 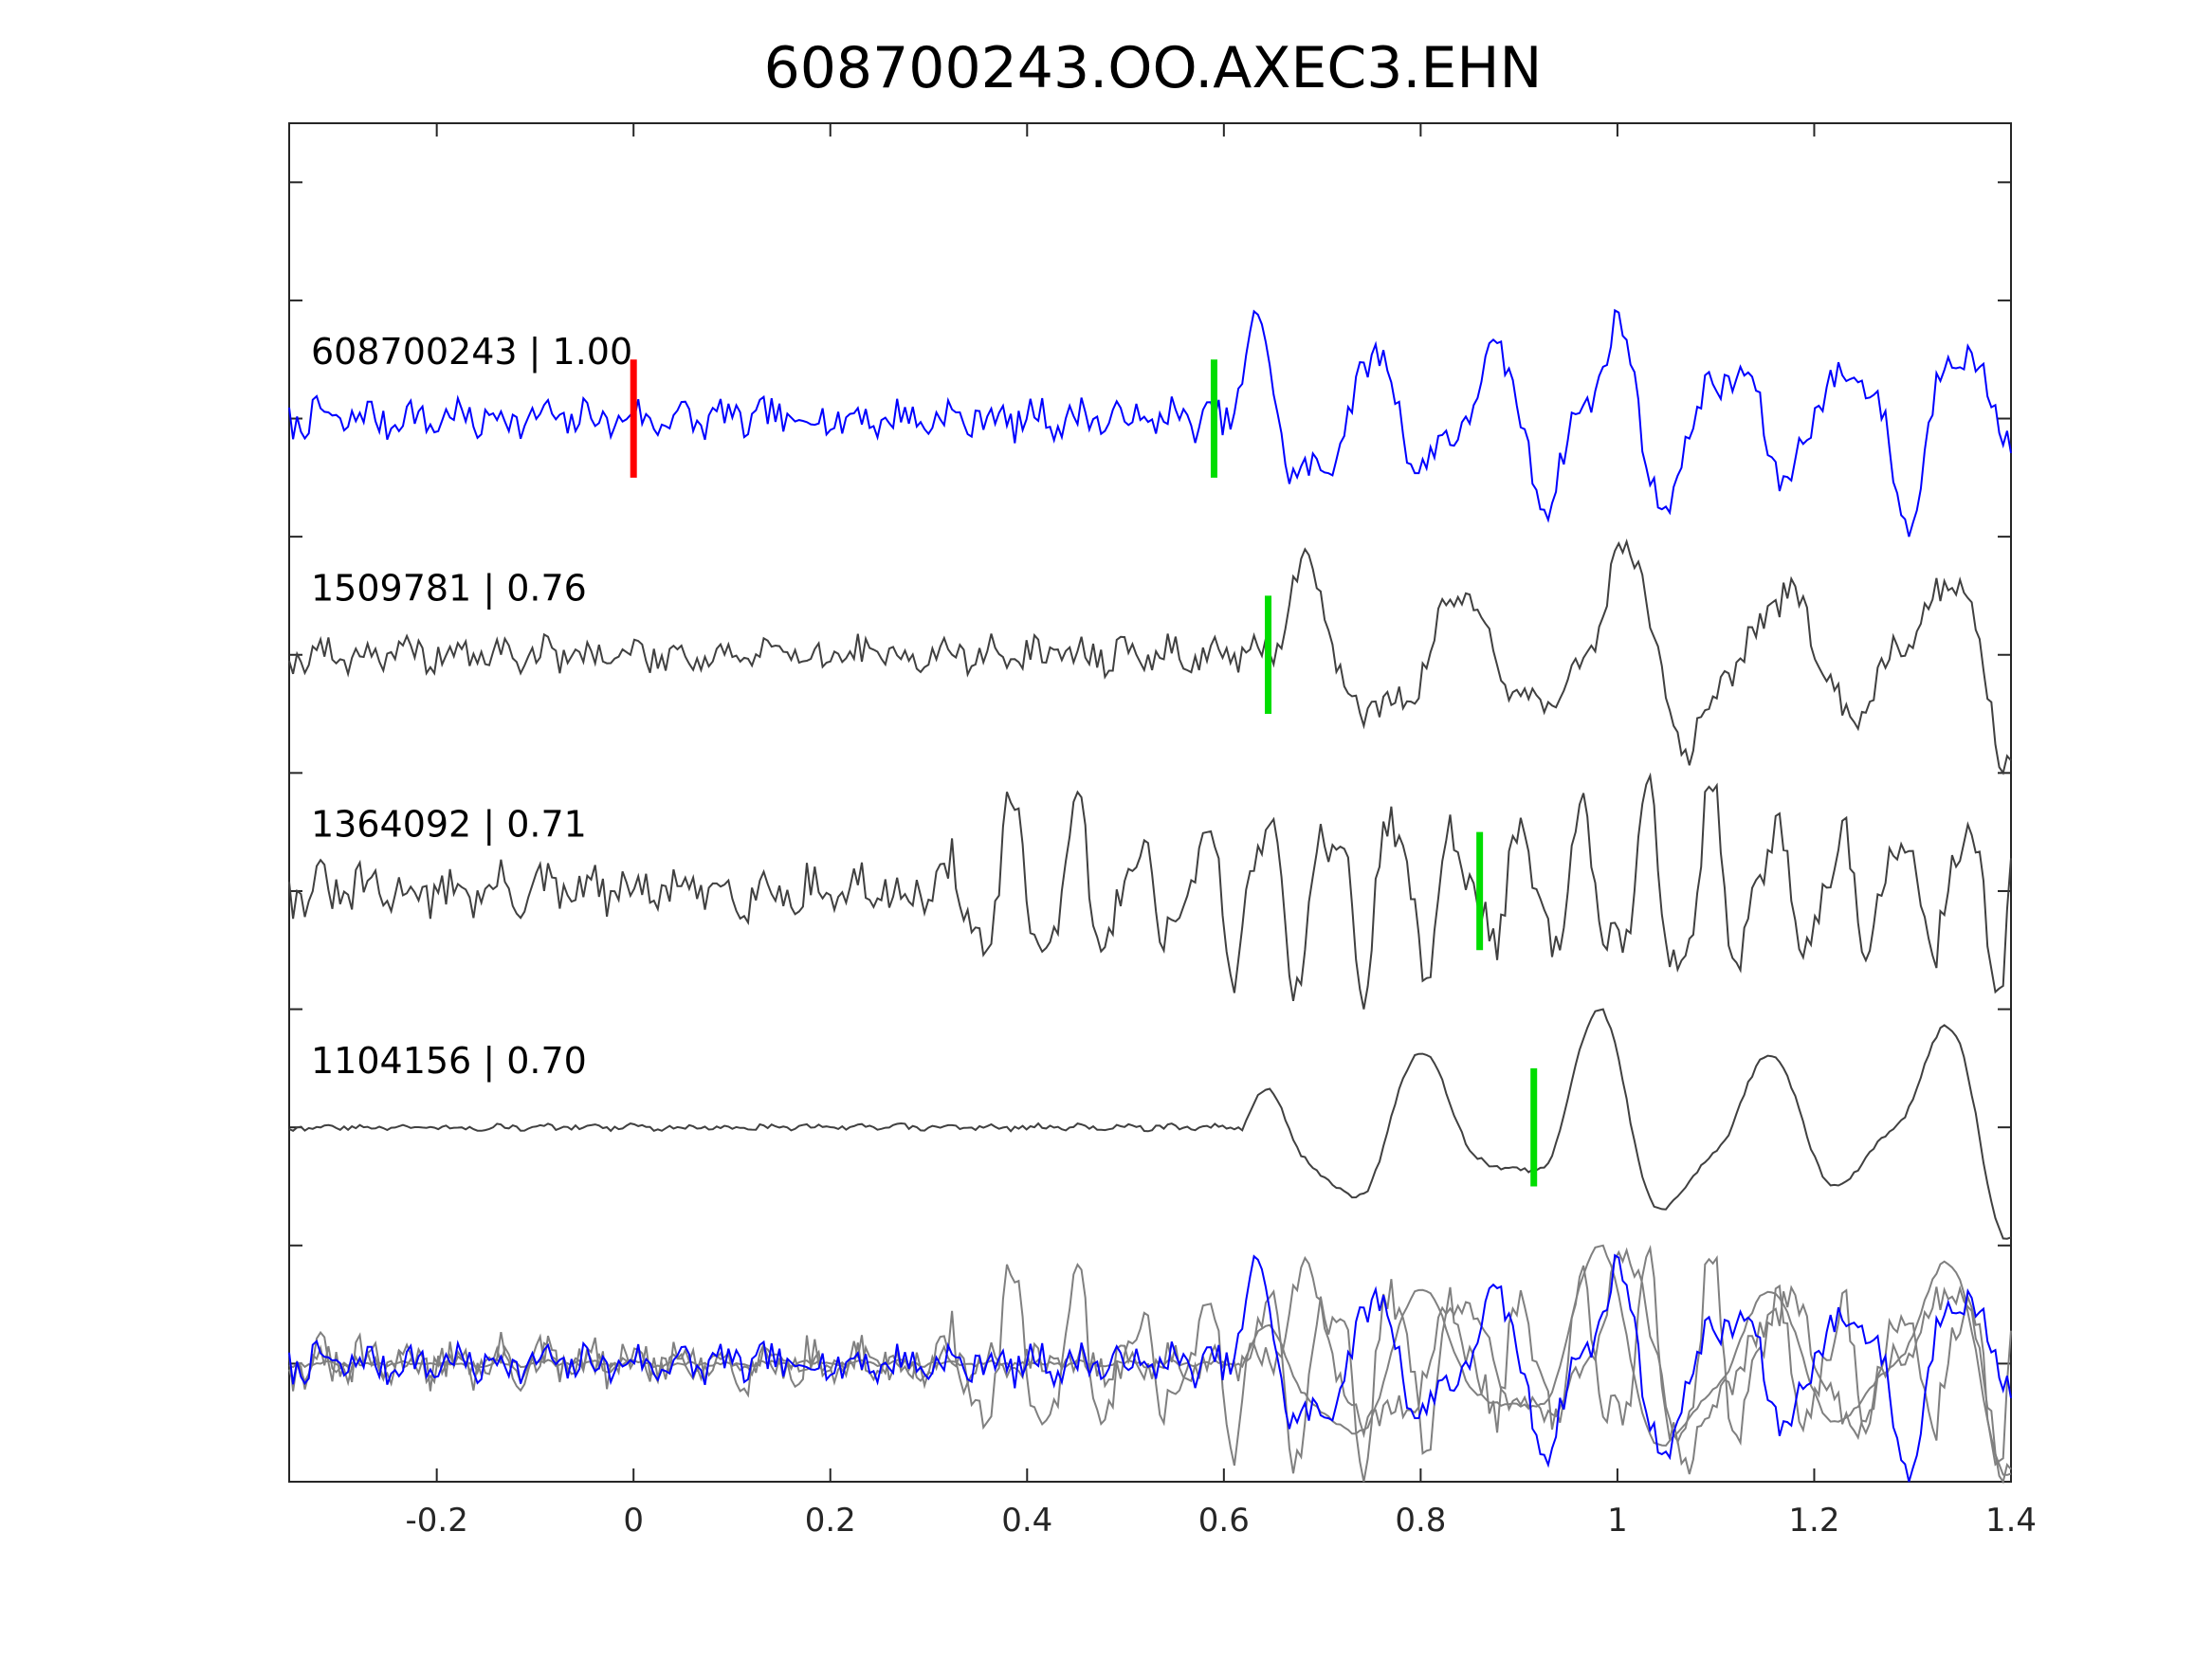 What do you see at coordinates (449, 588) in the screenshot?
I see `trace-label: 1509781 | 0.76` at bounding box center [449, 588].